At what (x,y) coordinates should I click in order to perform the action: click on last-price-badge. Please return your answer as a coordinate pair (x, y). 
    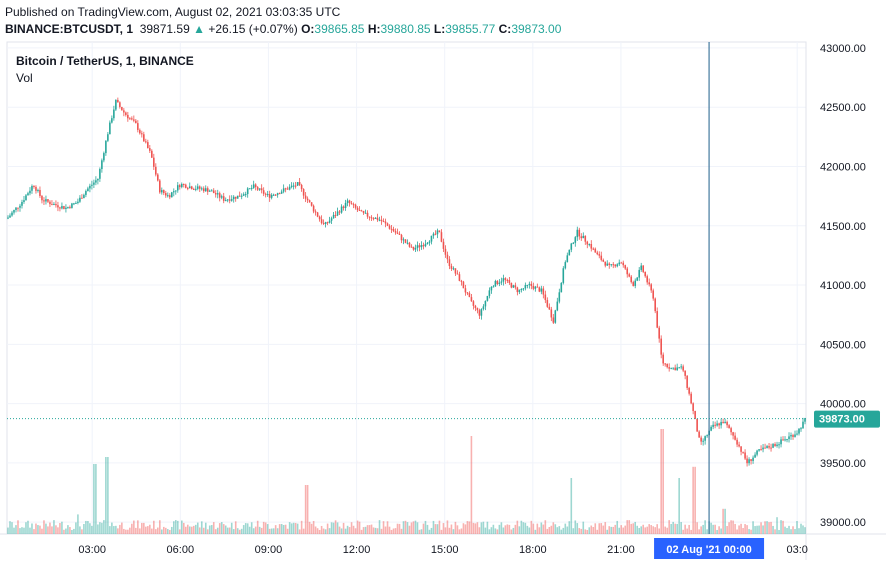
    Looking at the image, I should click on (847, 419).